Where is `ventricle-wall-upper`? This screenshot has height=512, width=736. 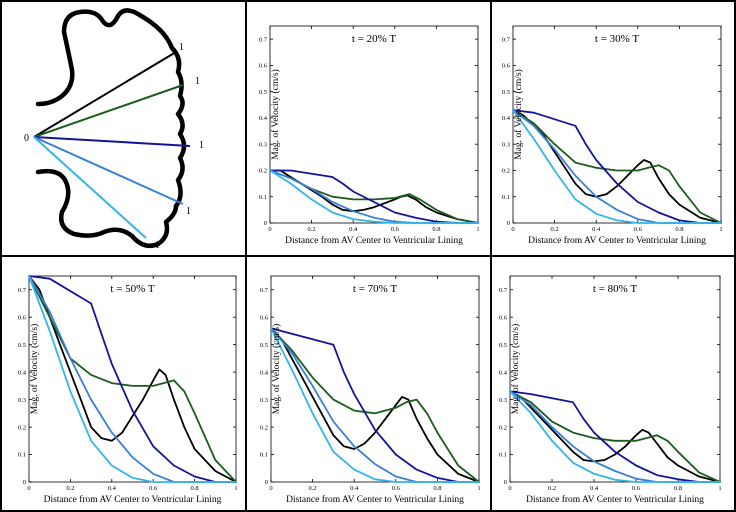
ventricle-wall-upper is located at coordinates (111, 108).